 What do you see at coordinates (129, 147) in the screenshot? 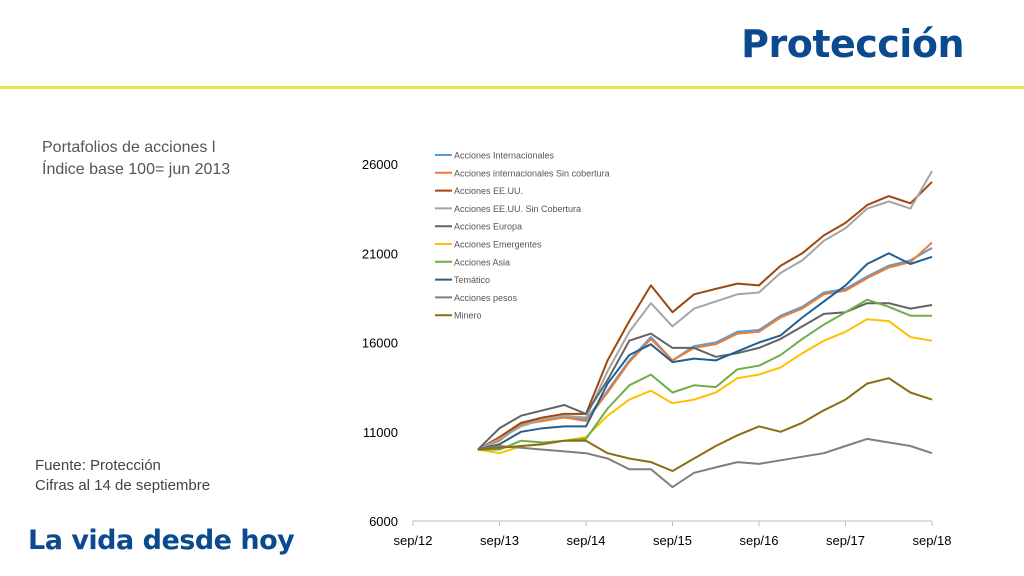
I see `subtitle-line-1: Portafolios de acciones l` at bounding box center [129, 147].